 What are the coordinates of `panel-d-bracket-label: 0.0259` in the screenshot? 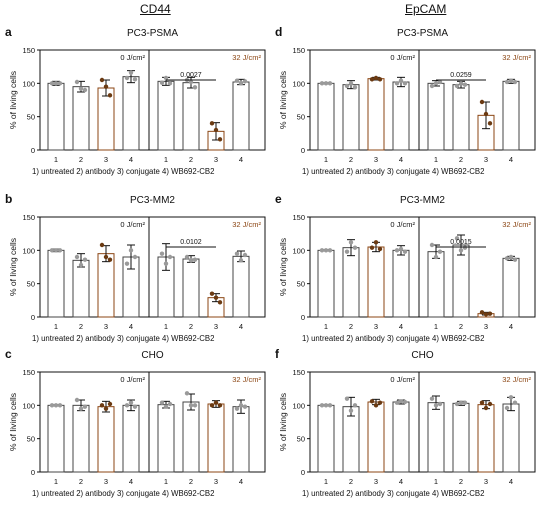 It's located at (461, 75).